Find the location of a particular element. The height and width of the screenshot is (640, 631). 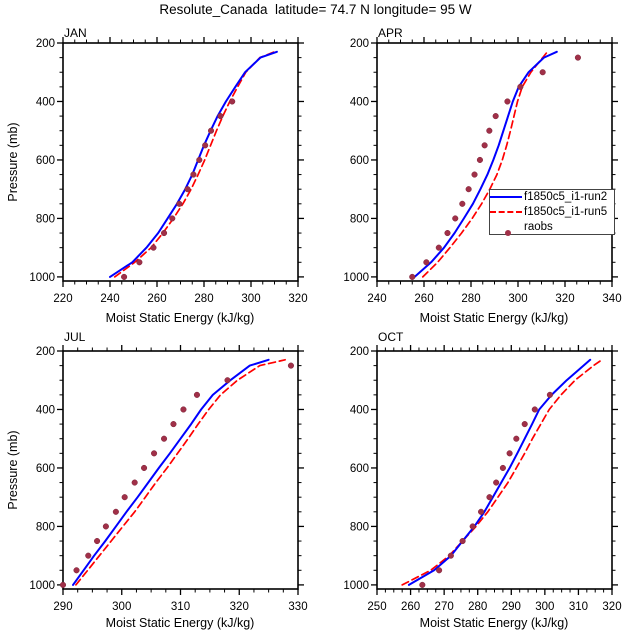

x-axis-title-jul: Moist Static Energy (kJ/kg) is located at coordinates (180, 623).